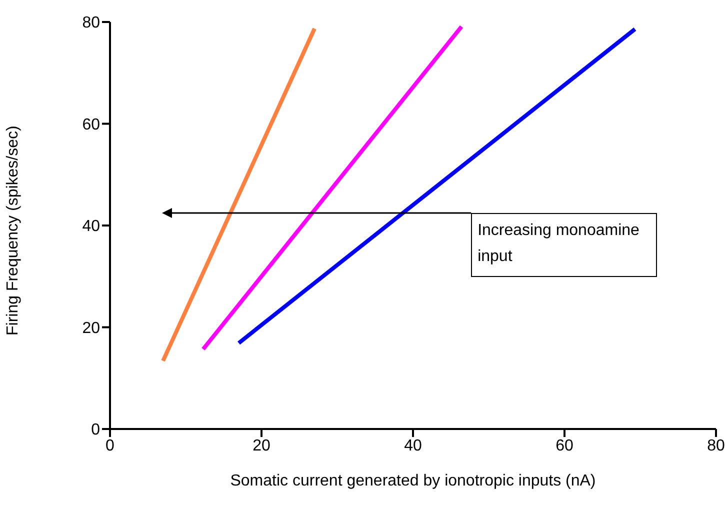  What do you see at coordinates (110, 445) in the screenshot?
I see `x-tick-label: 0` at bounding box center [110, 445].